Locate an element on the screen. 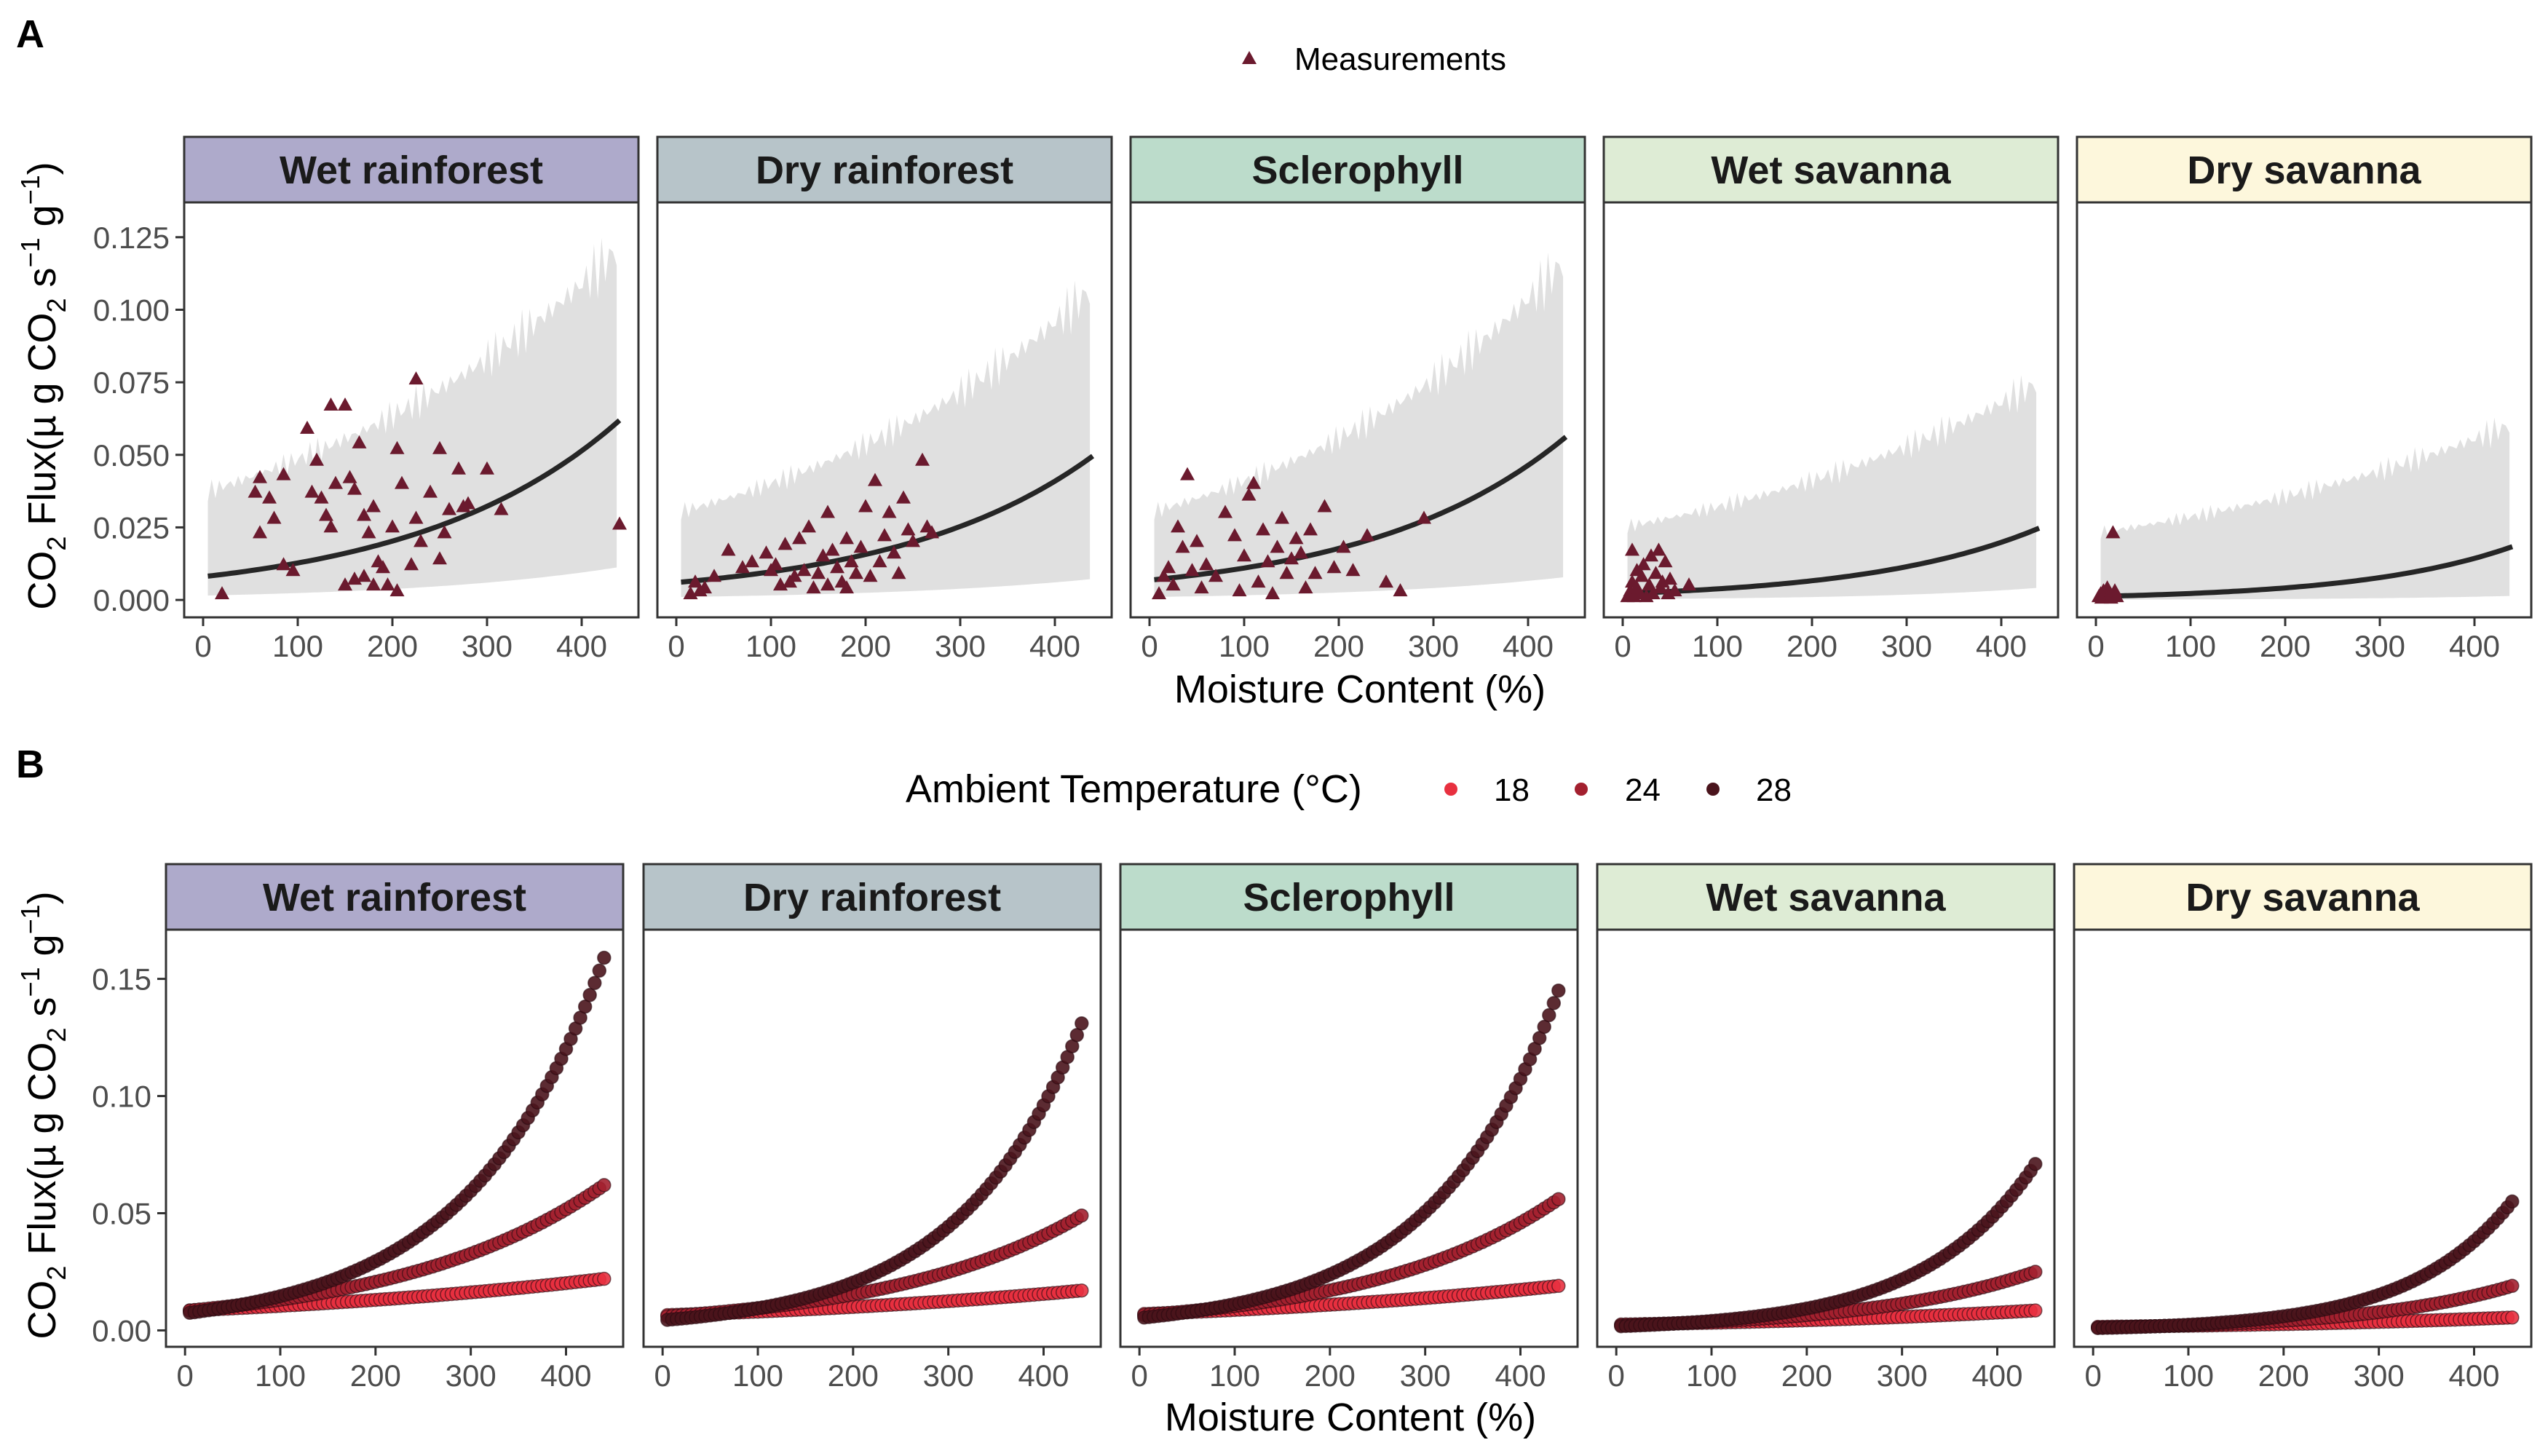  panel-b-x-axis-title: Moisture Content (%) is located at coordinates (1350, 1417).